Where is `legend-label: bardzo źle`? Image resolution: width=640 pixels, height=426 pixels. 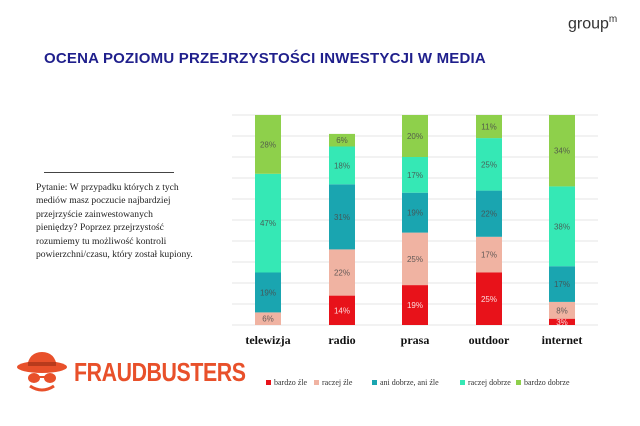
legend-label: bardzo źle is located at coordinates (291, 382).